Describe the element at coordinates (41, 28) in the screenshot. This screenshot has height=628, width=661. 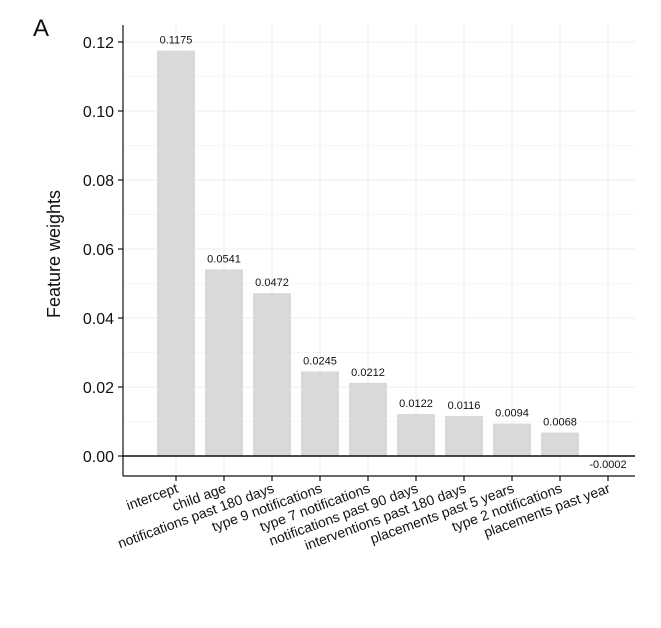
I see `panel-letter: A` at that location.